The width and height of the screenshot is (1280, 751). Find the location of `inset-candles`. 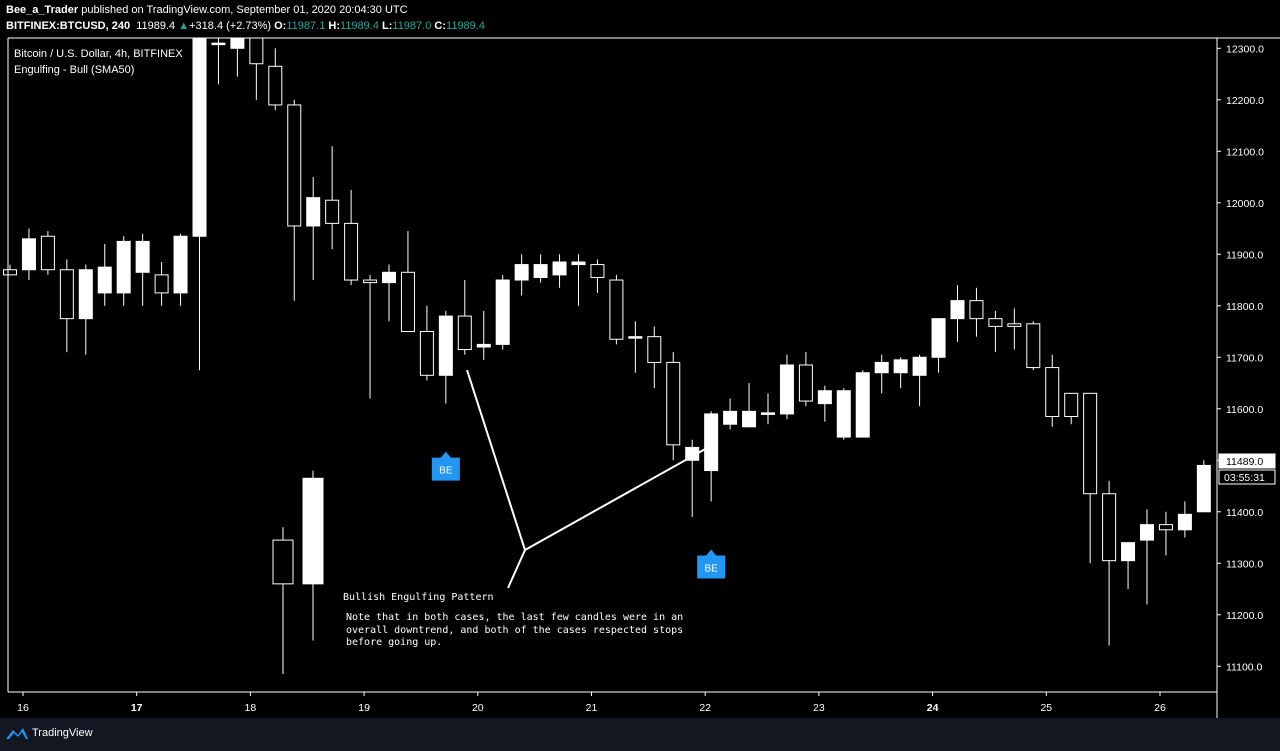

inset-candles is located at coordinates (298, 572).